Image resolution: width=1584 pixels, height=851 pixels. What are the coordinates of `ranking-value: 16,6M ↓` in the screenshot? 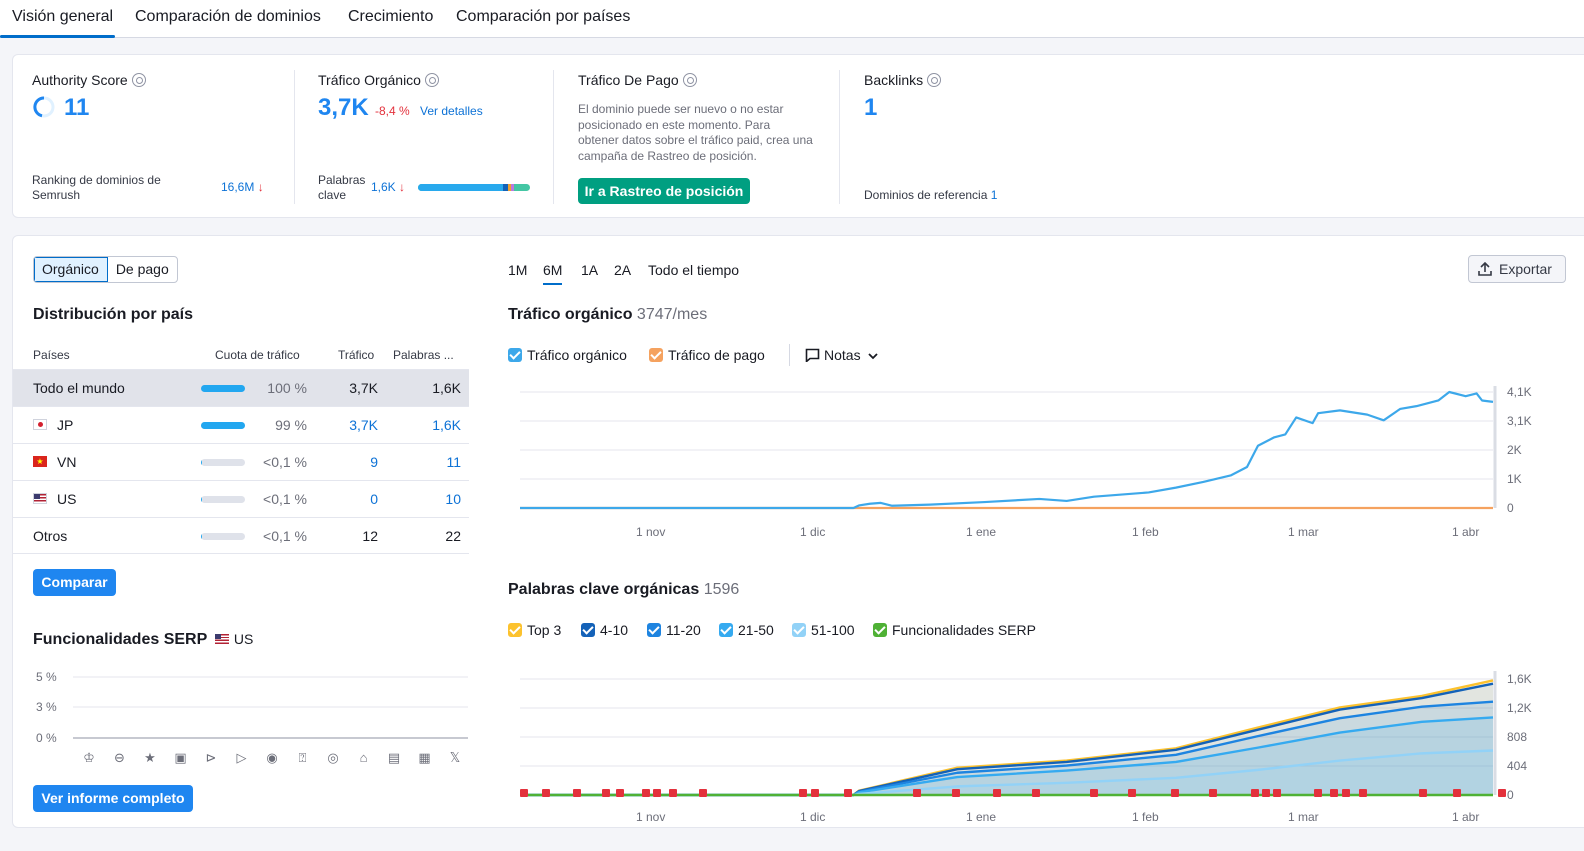 It's located at (242, 187).